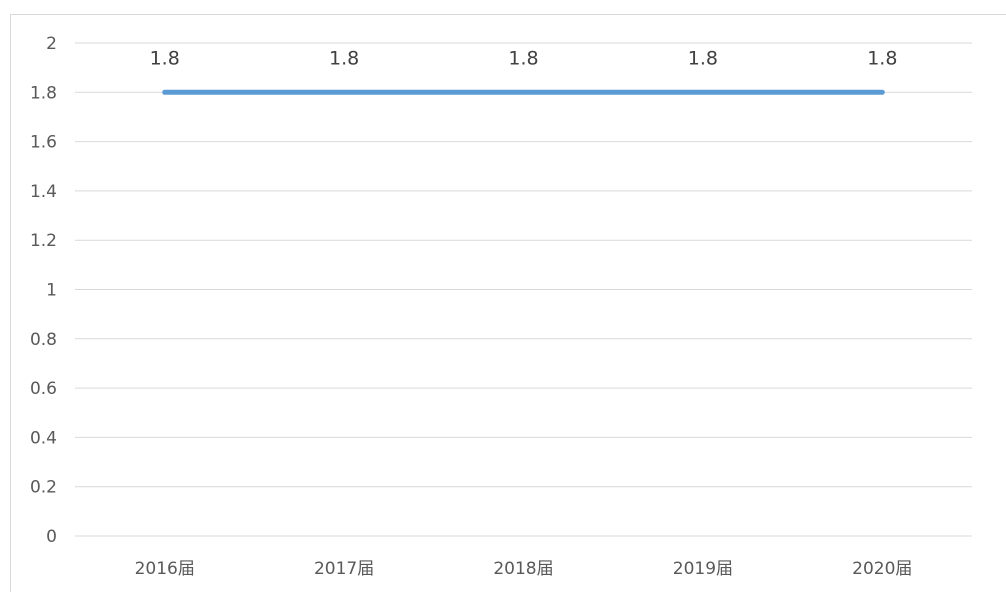  I want to click on x-tick-label: 2019届, so click(703, 569).